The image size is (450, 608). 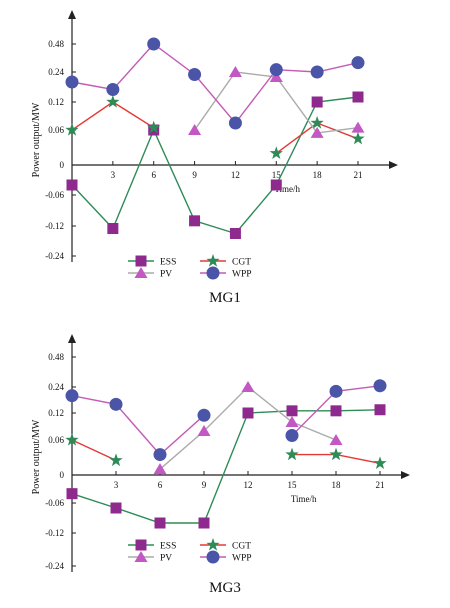 What do you see at coordinates (405, 475) in the screenshot?
I see `x-axis-arrow` at bounding box center [405, 475].